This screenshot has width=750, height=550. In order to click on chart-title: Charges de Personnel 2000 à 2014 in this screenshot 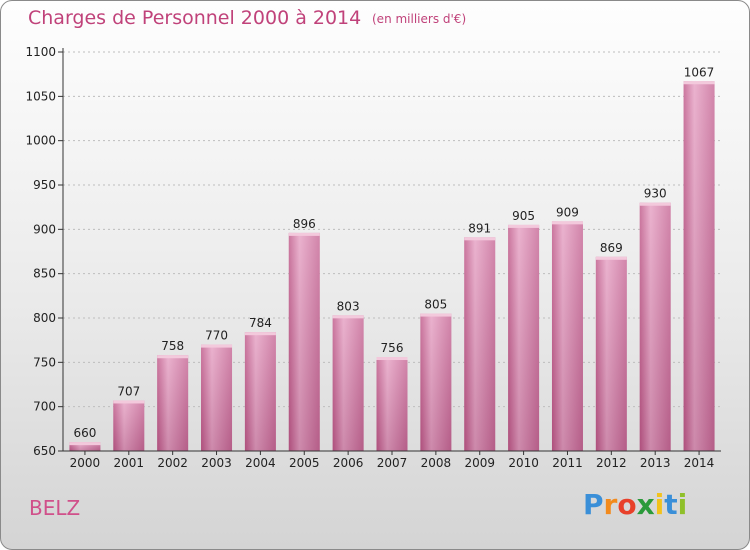, I will do `click(195, 18)`.